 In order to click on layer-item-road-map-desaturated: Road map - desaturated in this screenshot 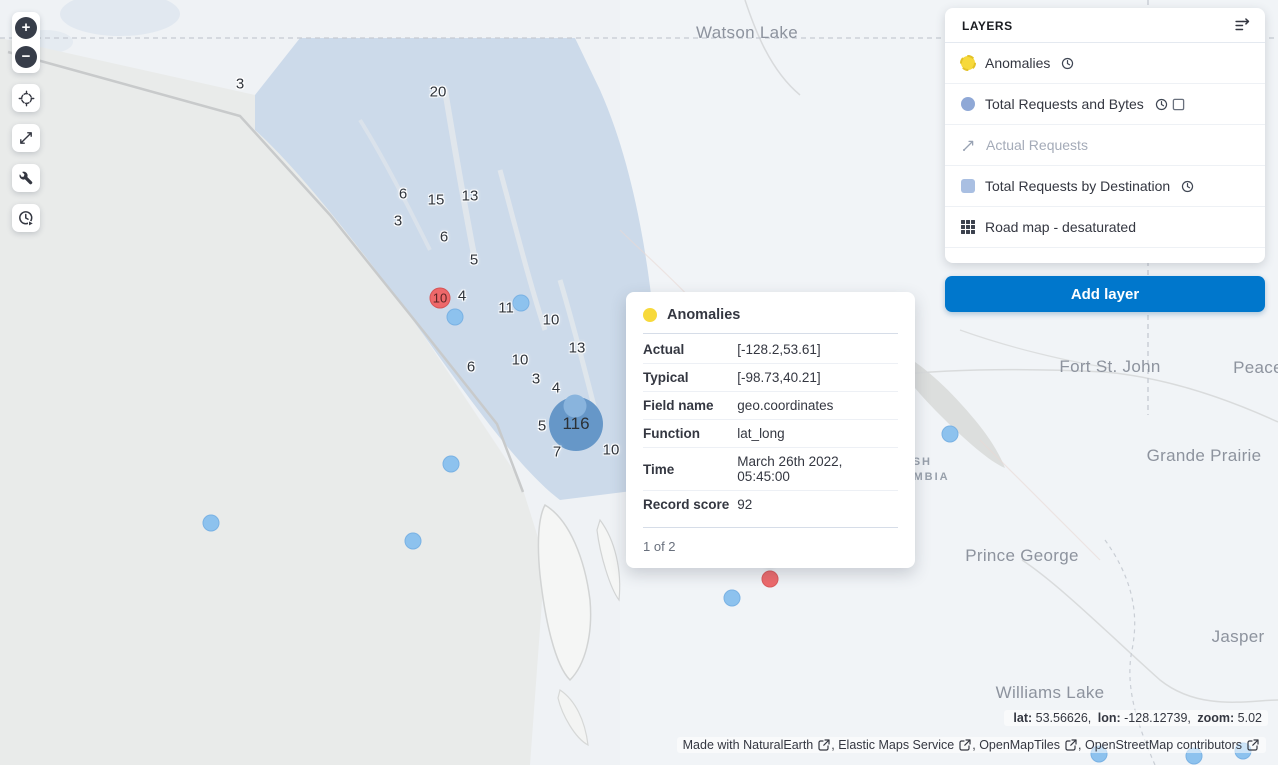, I will do `click(1105, 227)`.